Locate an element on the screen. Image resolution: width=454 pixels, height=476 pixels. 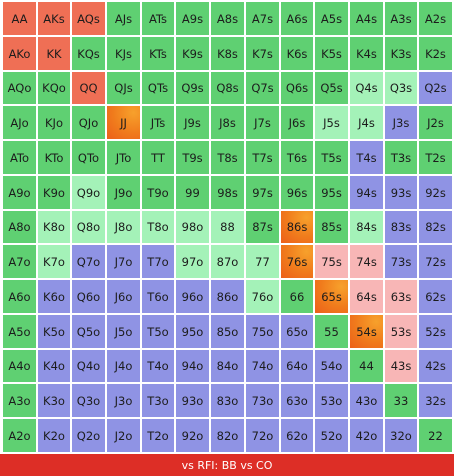
hand-cell: AQo is located at coordinates (19, 88).